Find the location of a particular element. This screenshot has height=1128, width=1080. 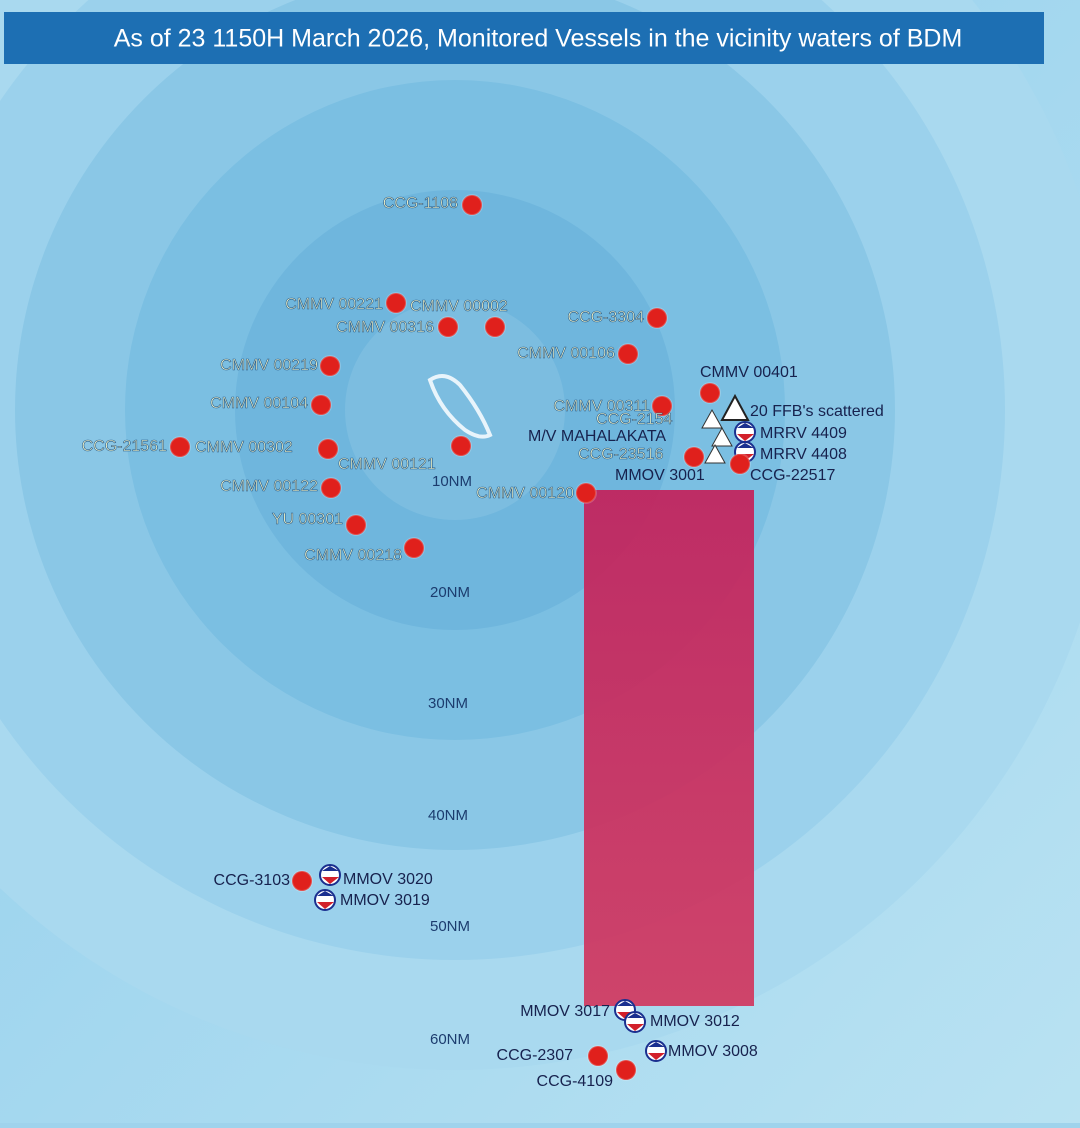

vessel-label: CMMV 00311 is located at coordinates (601, 406).